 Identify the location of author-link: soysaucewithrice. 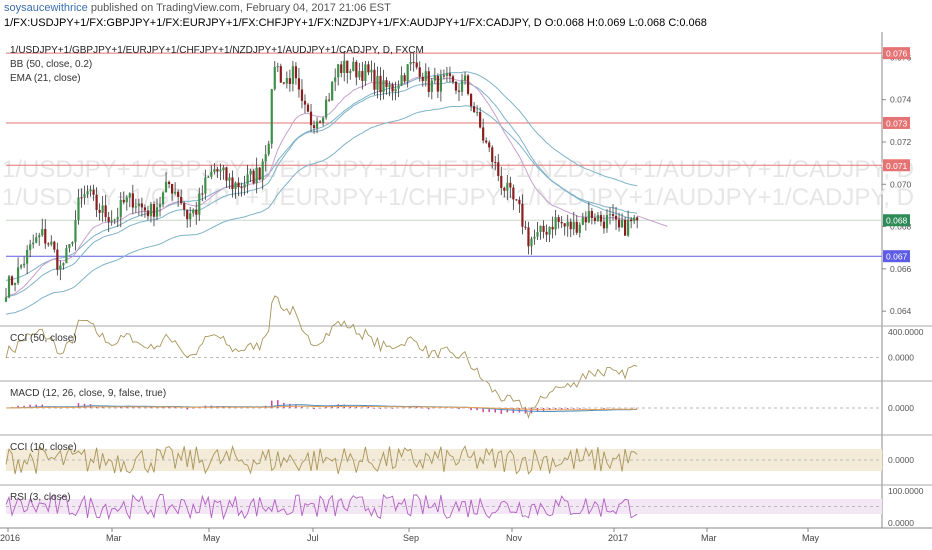
(46, 8).